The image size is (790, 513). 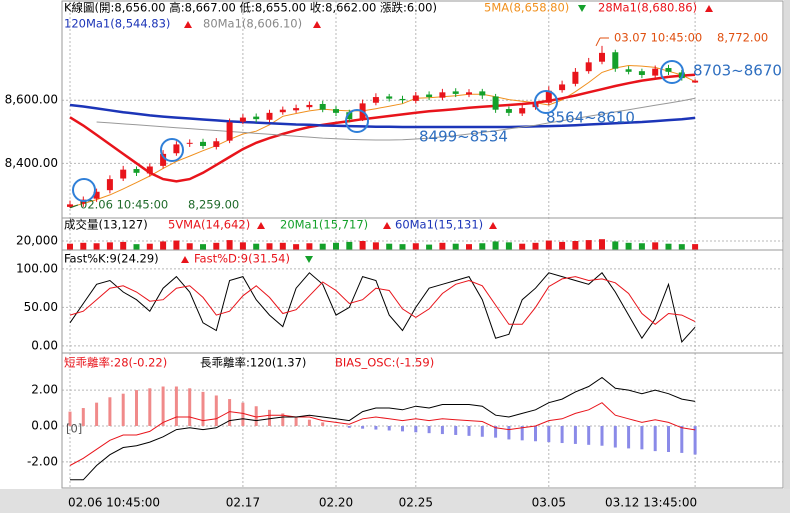 What do you see at coordinates (658, 38) in the screenshot?
I see `high-time: 03.07 10:45:00` at bounding box center [658, 38].